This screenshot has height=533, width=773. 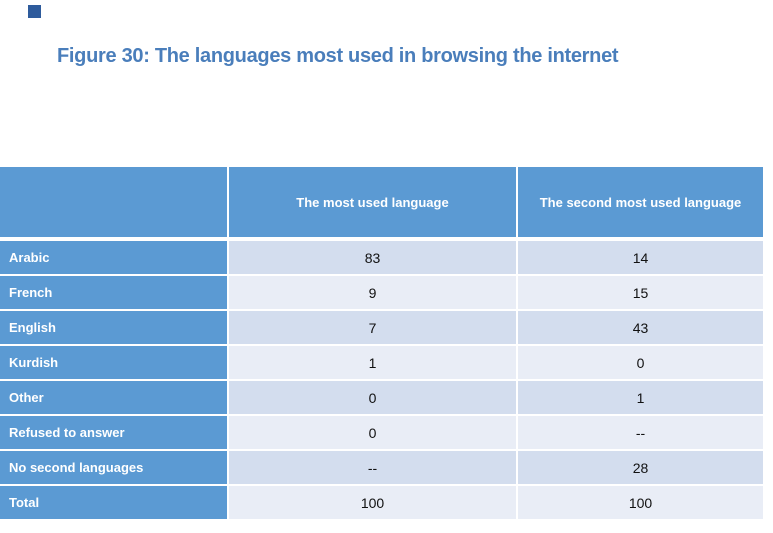 I want to click on cell-no-second-second: 28, so click(x=640, y=467).